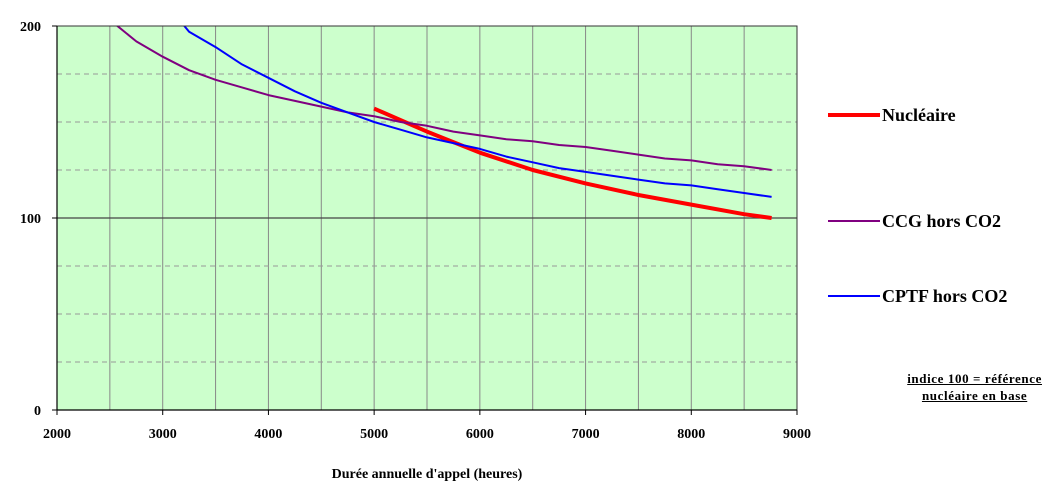 This screenshot has height=484, width=1060. Describe the element at coordinates (974, 378) in the screenshot. I see `annotation-line-1: indice 100 = référence` at that location.